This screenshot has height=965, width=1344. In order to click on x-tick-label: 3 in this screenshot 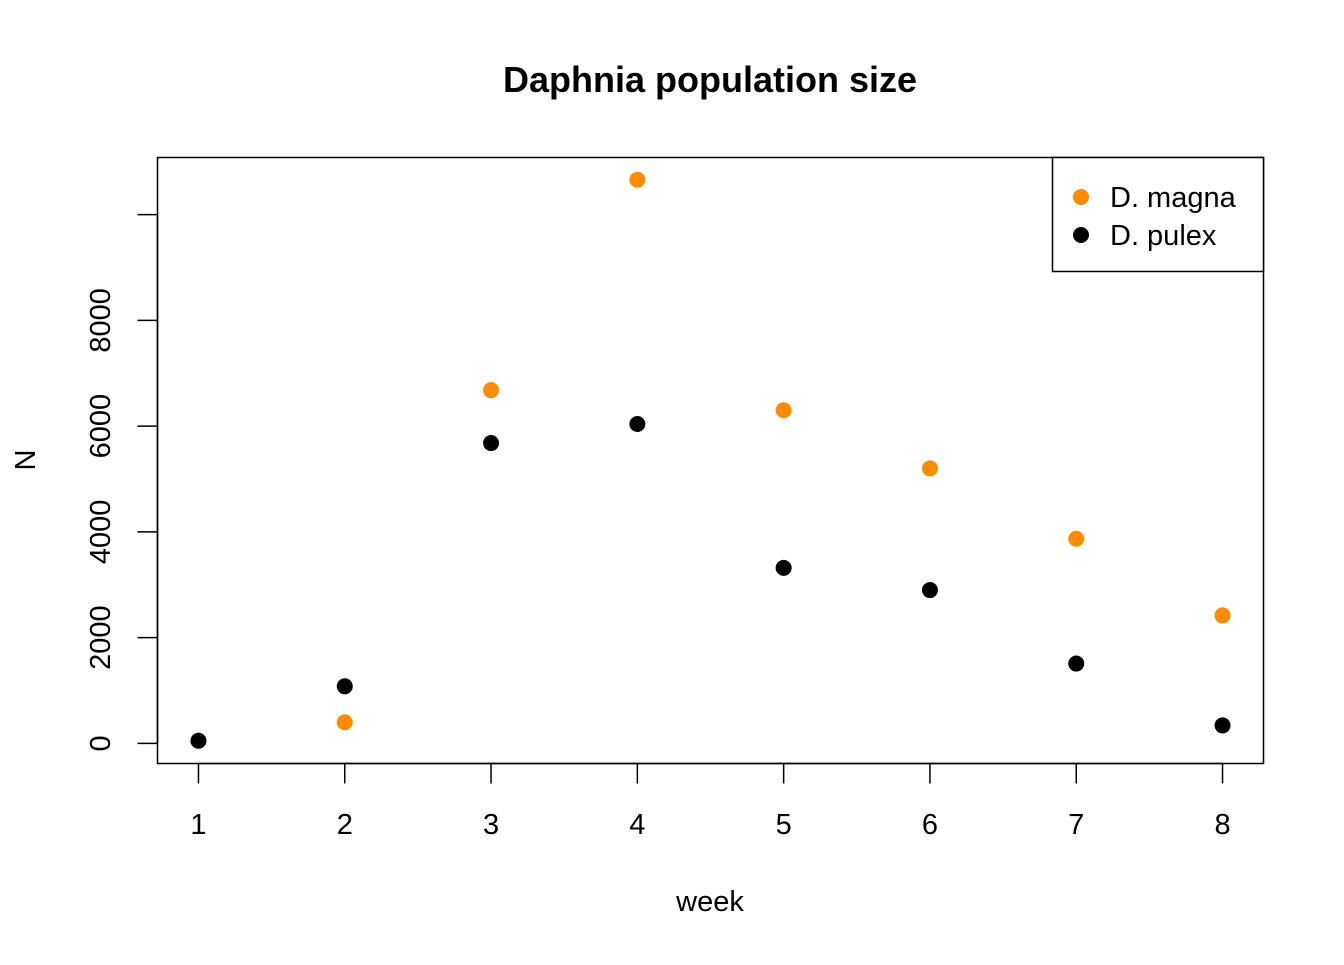, I will do `click(491, 825)`.